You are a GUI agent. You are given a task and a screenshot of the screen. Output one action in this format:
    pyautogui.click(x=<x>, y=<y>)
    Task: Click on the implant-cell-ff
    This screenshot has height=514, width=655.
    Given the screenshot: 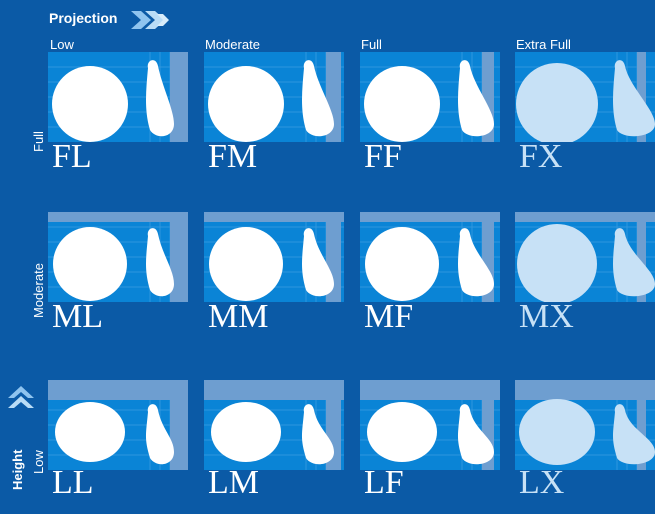 What is the action you would take?
    pyautogui.click(x=434, y=106)
    